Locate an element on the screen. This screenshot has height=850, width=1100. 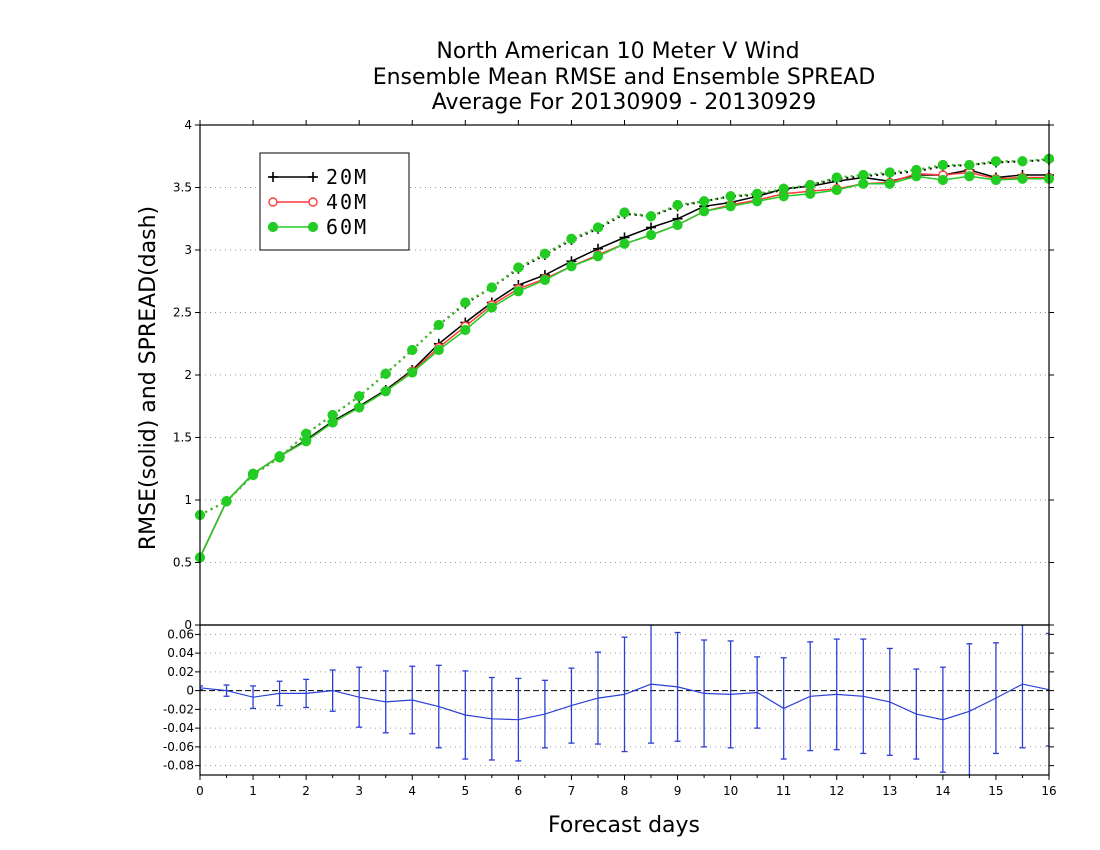
chart-title-line-2: Ensemble Mean RMSE and Ensemble SPREAD is located at coordinates (624, 77).